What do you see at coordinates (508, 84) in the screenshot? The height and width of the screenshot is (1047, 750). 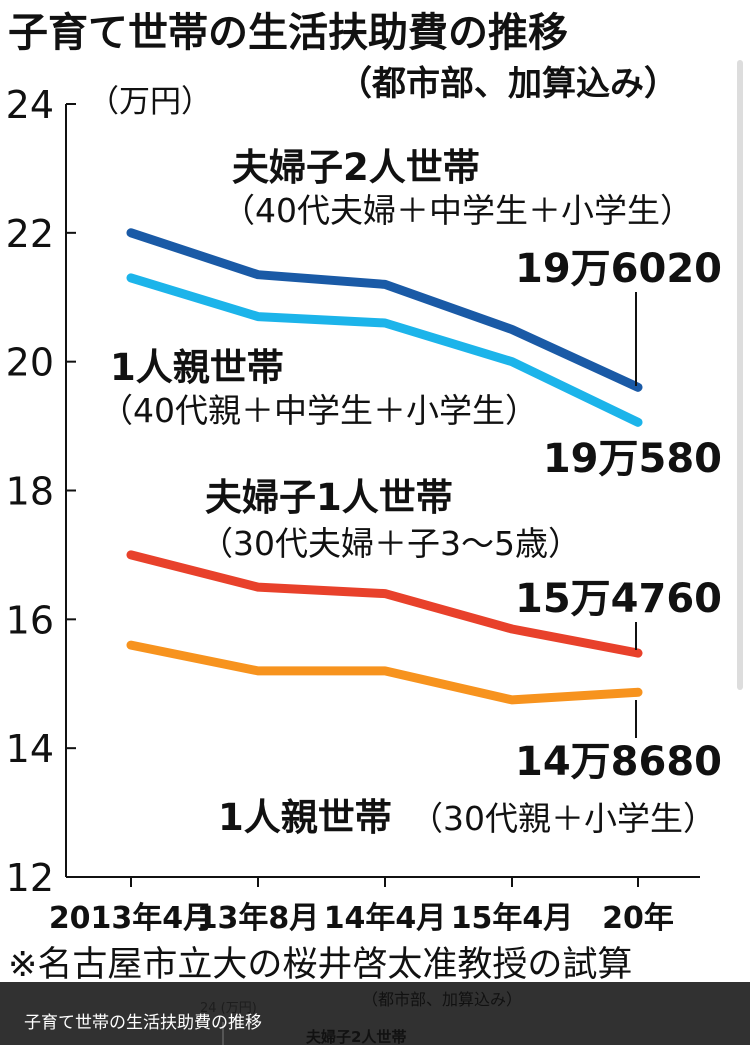 I see `chart-subtitle: （都市部、加算込み）` at bounding box center [508, 84].